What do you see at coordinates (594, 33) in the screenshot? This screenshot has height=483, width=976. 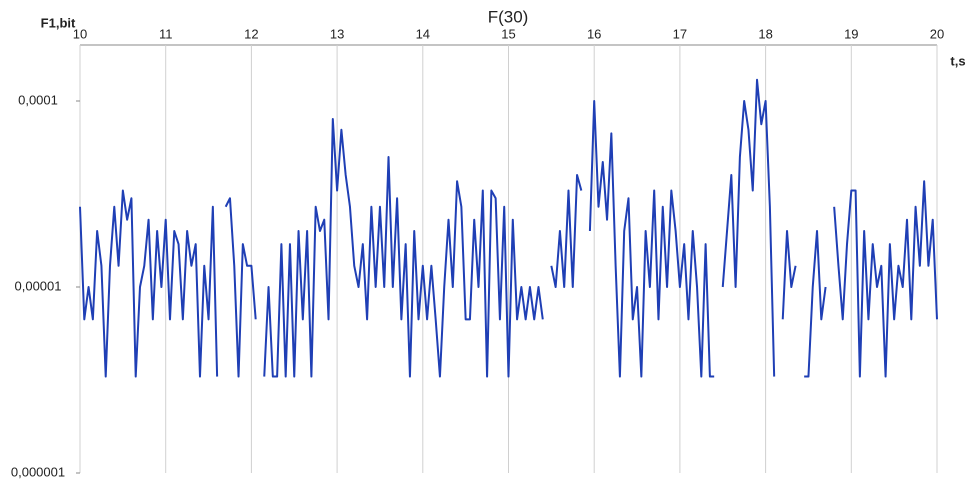 I see `x-tick-label: 16` at bounding box center [594, 33].